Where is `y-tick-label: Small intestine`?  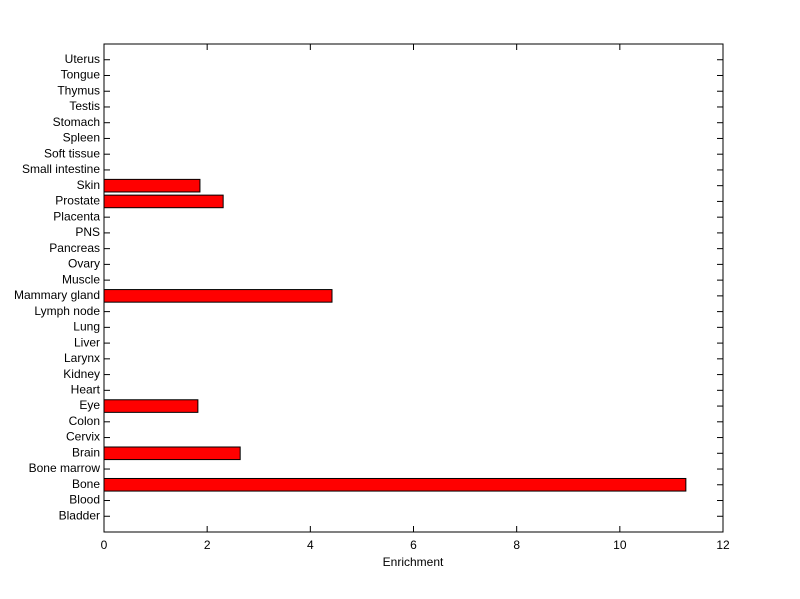
y-tick-label: Small intestine is located at coordinates (61, 169).